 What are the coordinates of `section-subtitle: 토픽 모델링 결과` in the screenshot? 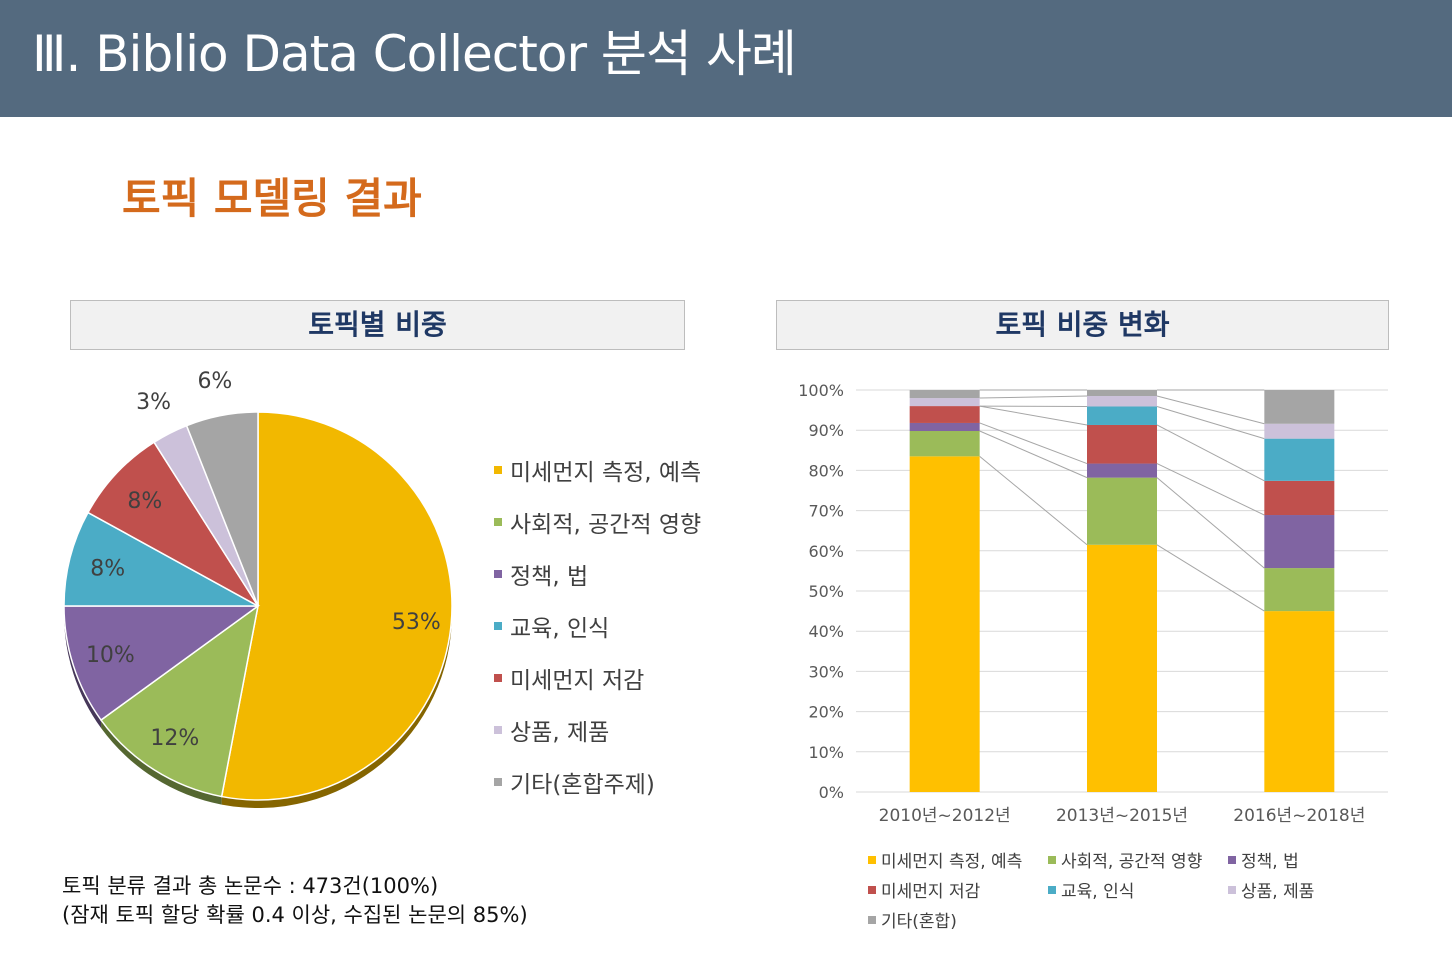 It's located at (272, 198).